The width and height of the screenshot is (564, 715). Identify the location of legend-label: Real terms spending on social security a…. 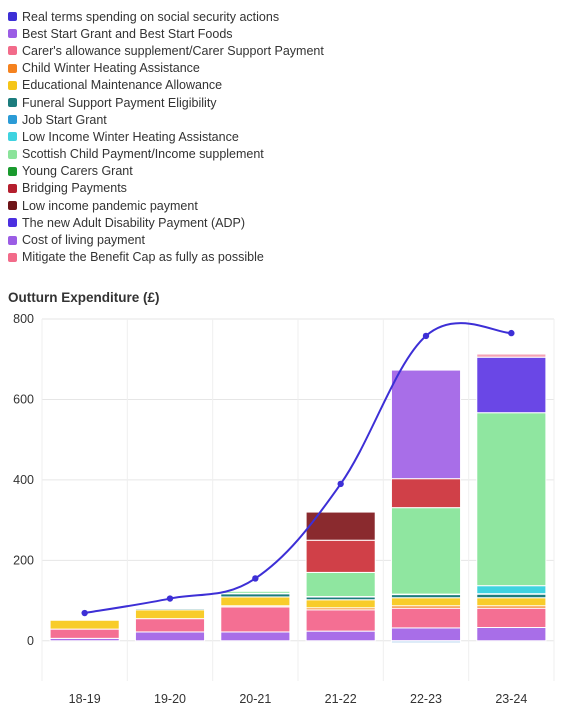
(151, 16).